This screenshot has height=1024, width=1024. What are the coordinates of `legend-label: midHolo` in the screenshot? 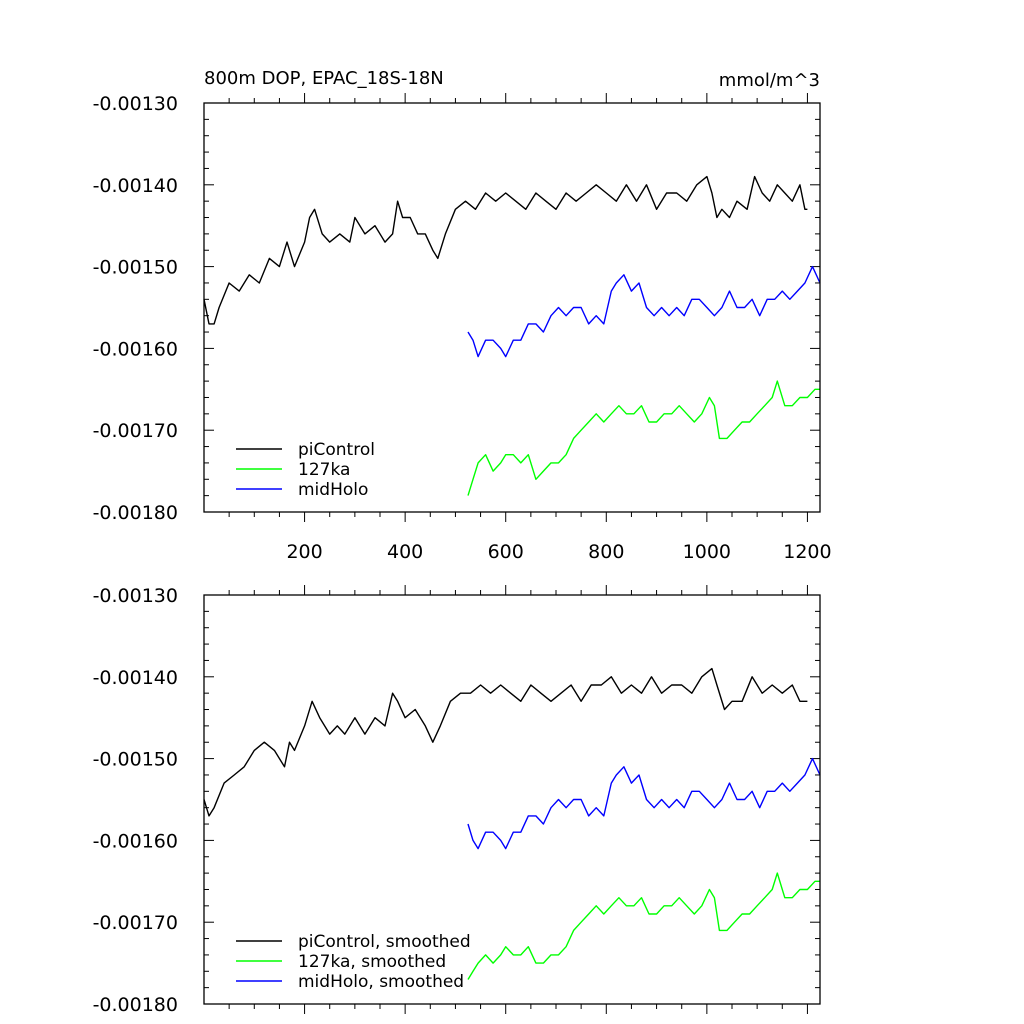 It's located at (333, 490).